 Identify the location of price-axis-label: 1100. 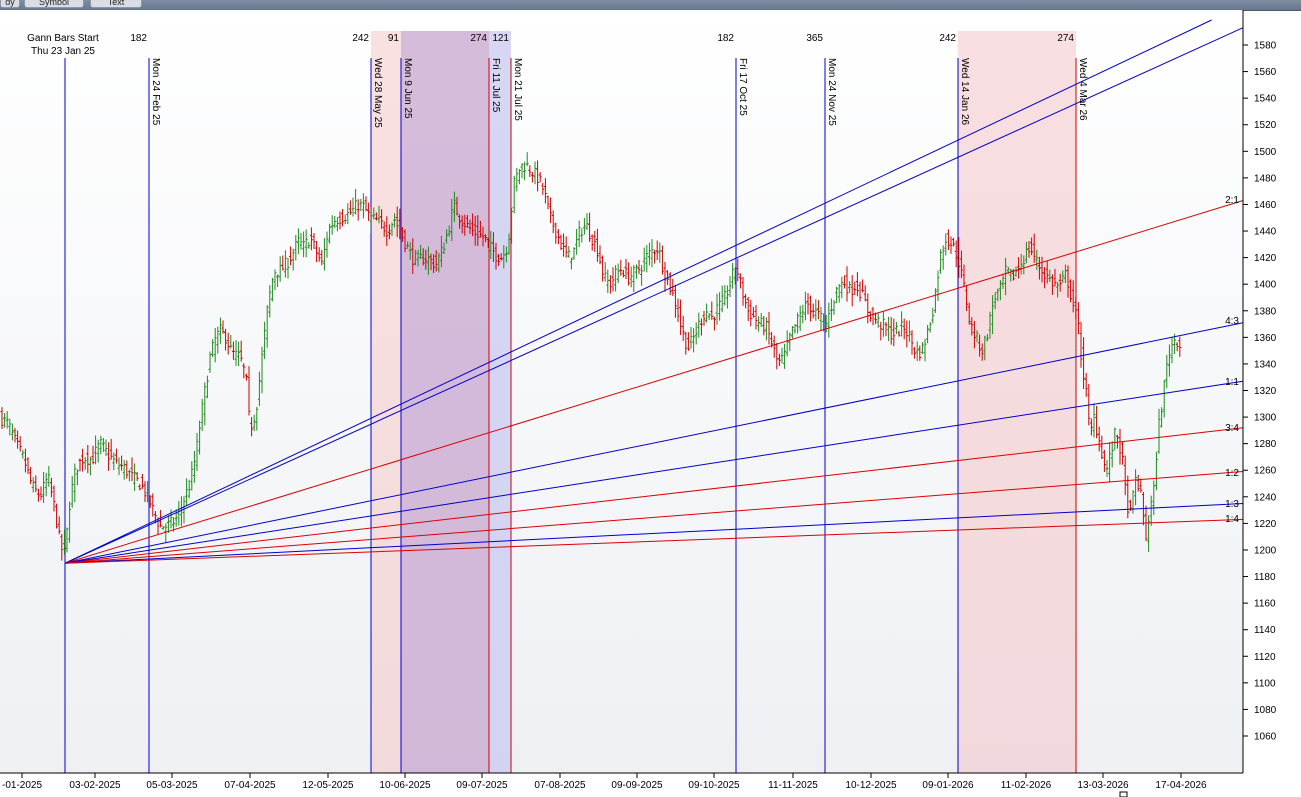
(1265, 683).